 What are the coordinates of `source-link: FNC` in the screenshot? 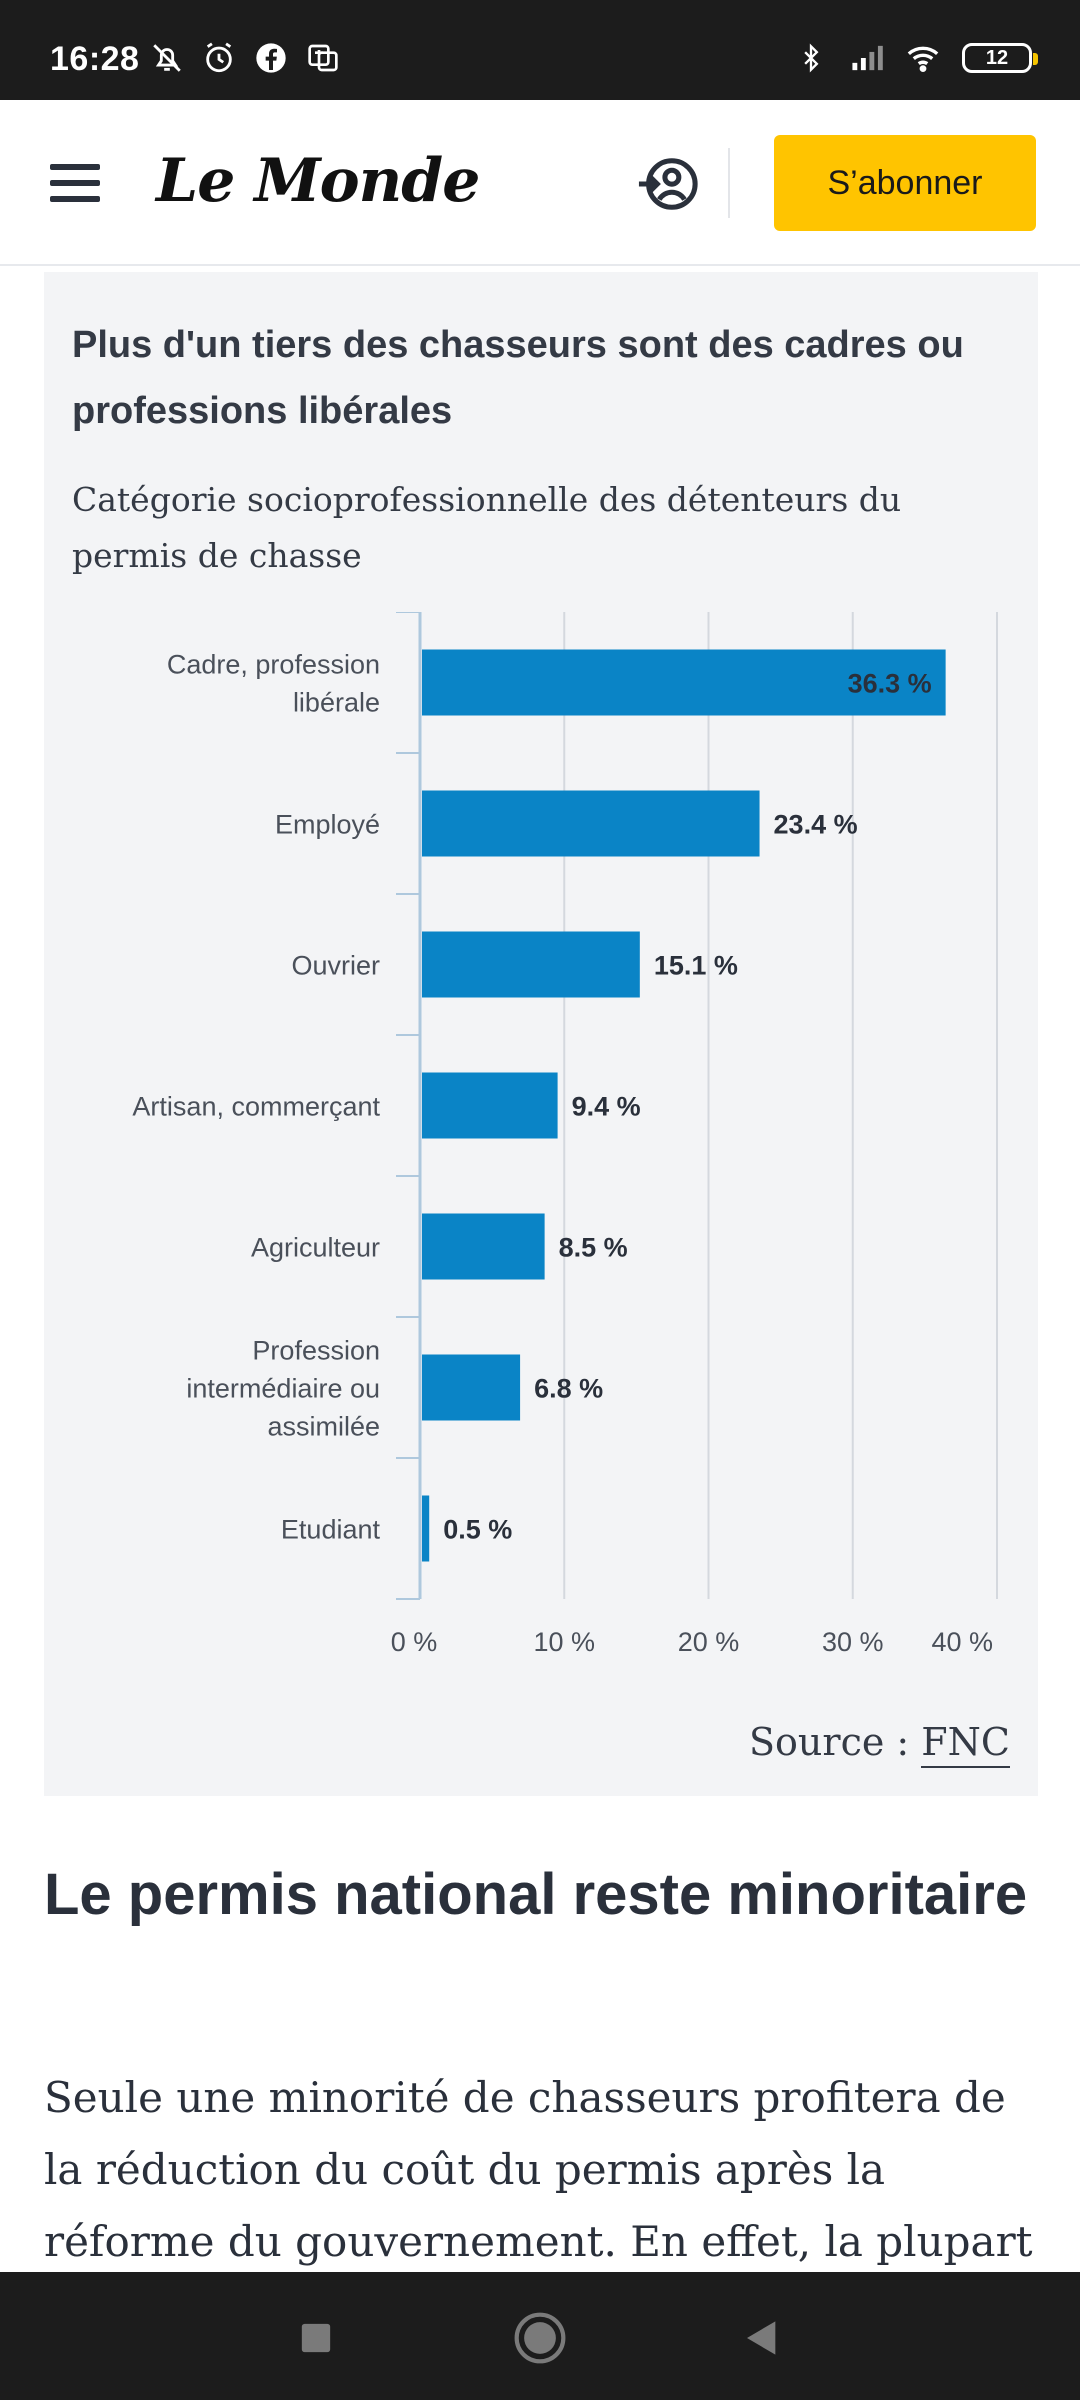 It's located at (965, 1744).